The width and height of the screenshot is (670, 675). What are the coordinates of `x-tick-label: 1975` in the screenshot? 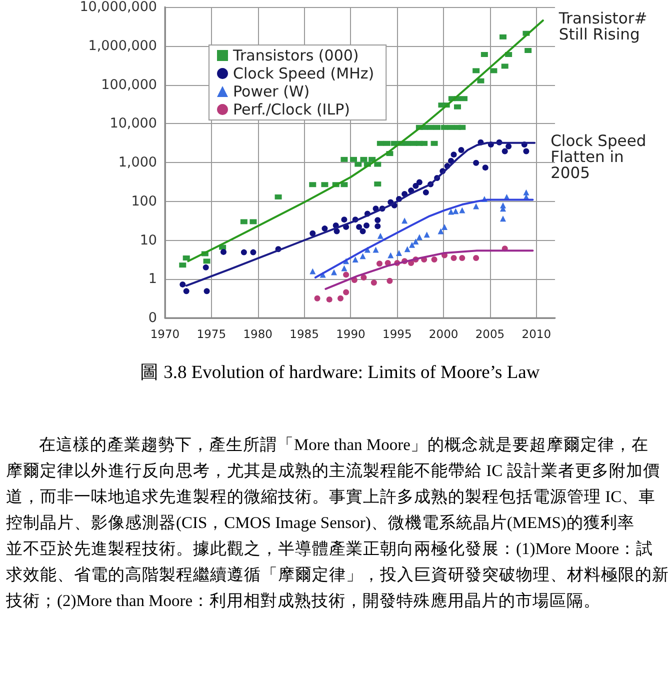 It's located at (211, 334).